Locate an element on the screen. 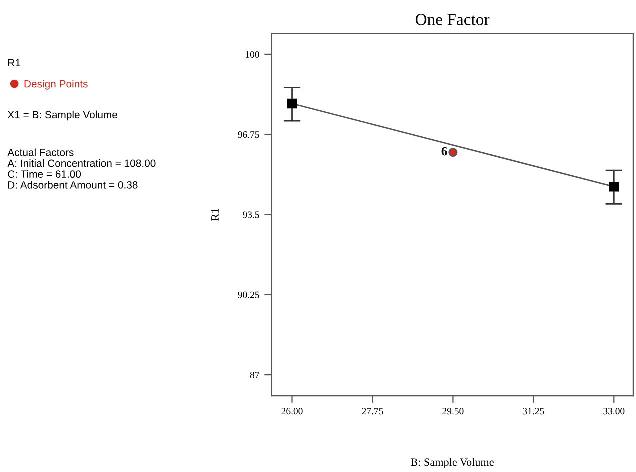  y-tick-label: 100 is located at coordinates (253, 54).